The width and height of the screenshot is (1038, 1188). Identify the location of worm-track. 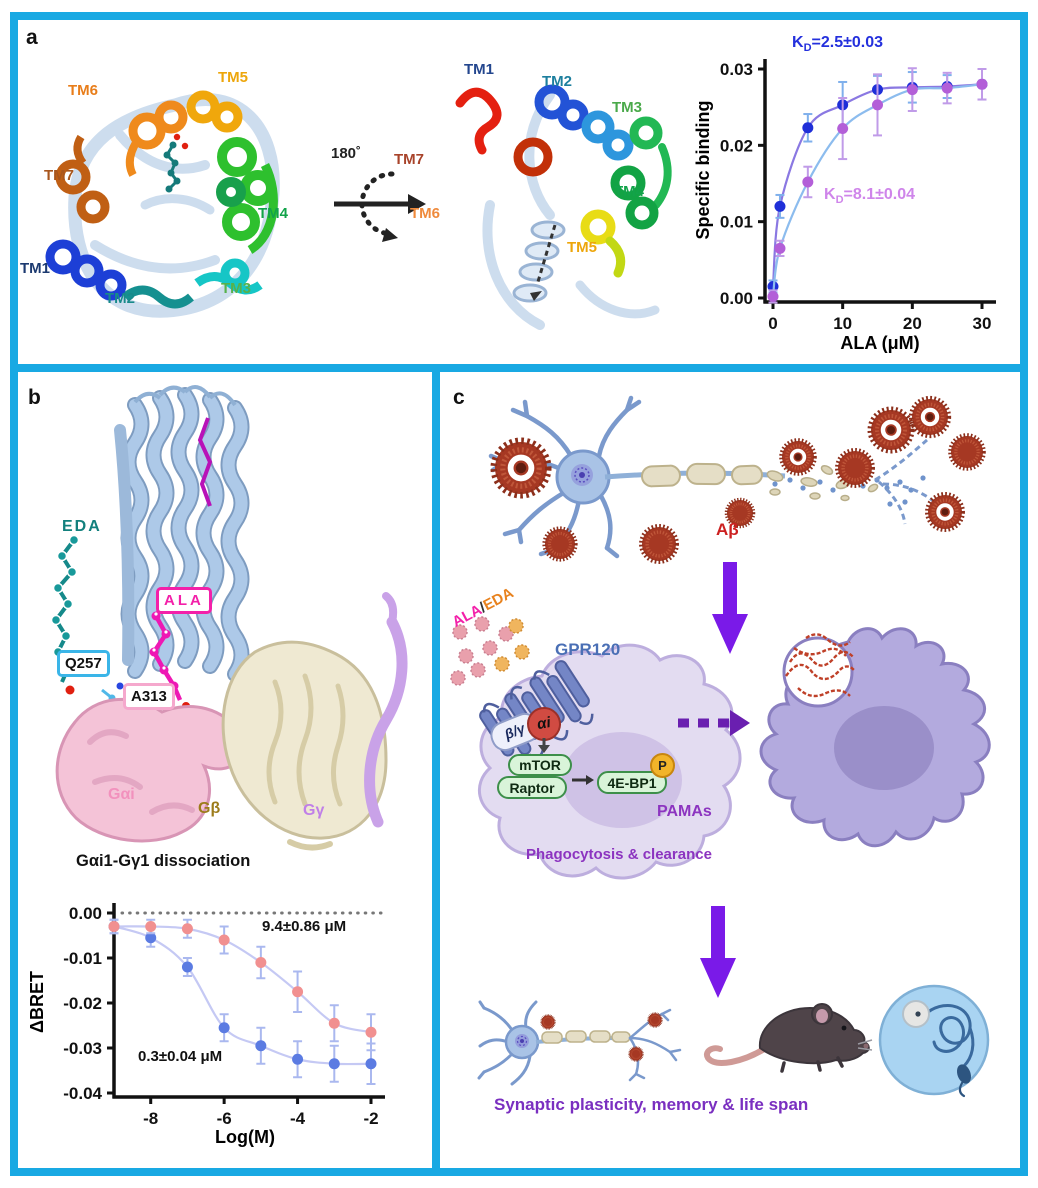
(950, 1035).